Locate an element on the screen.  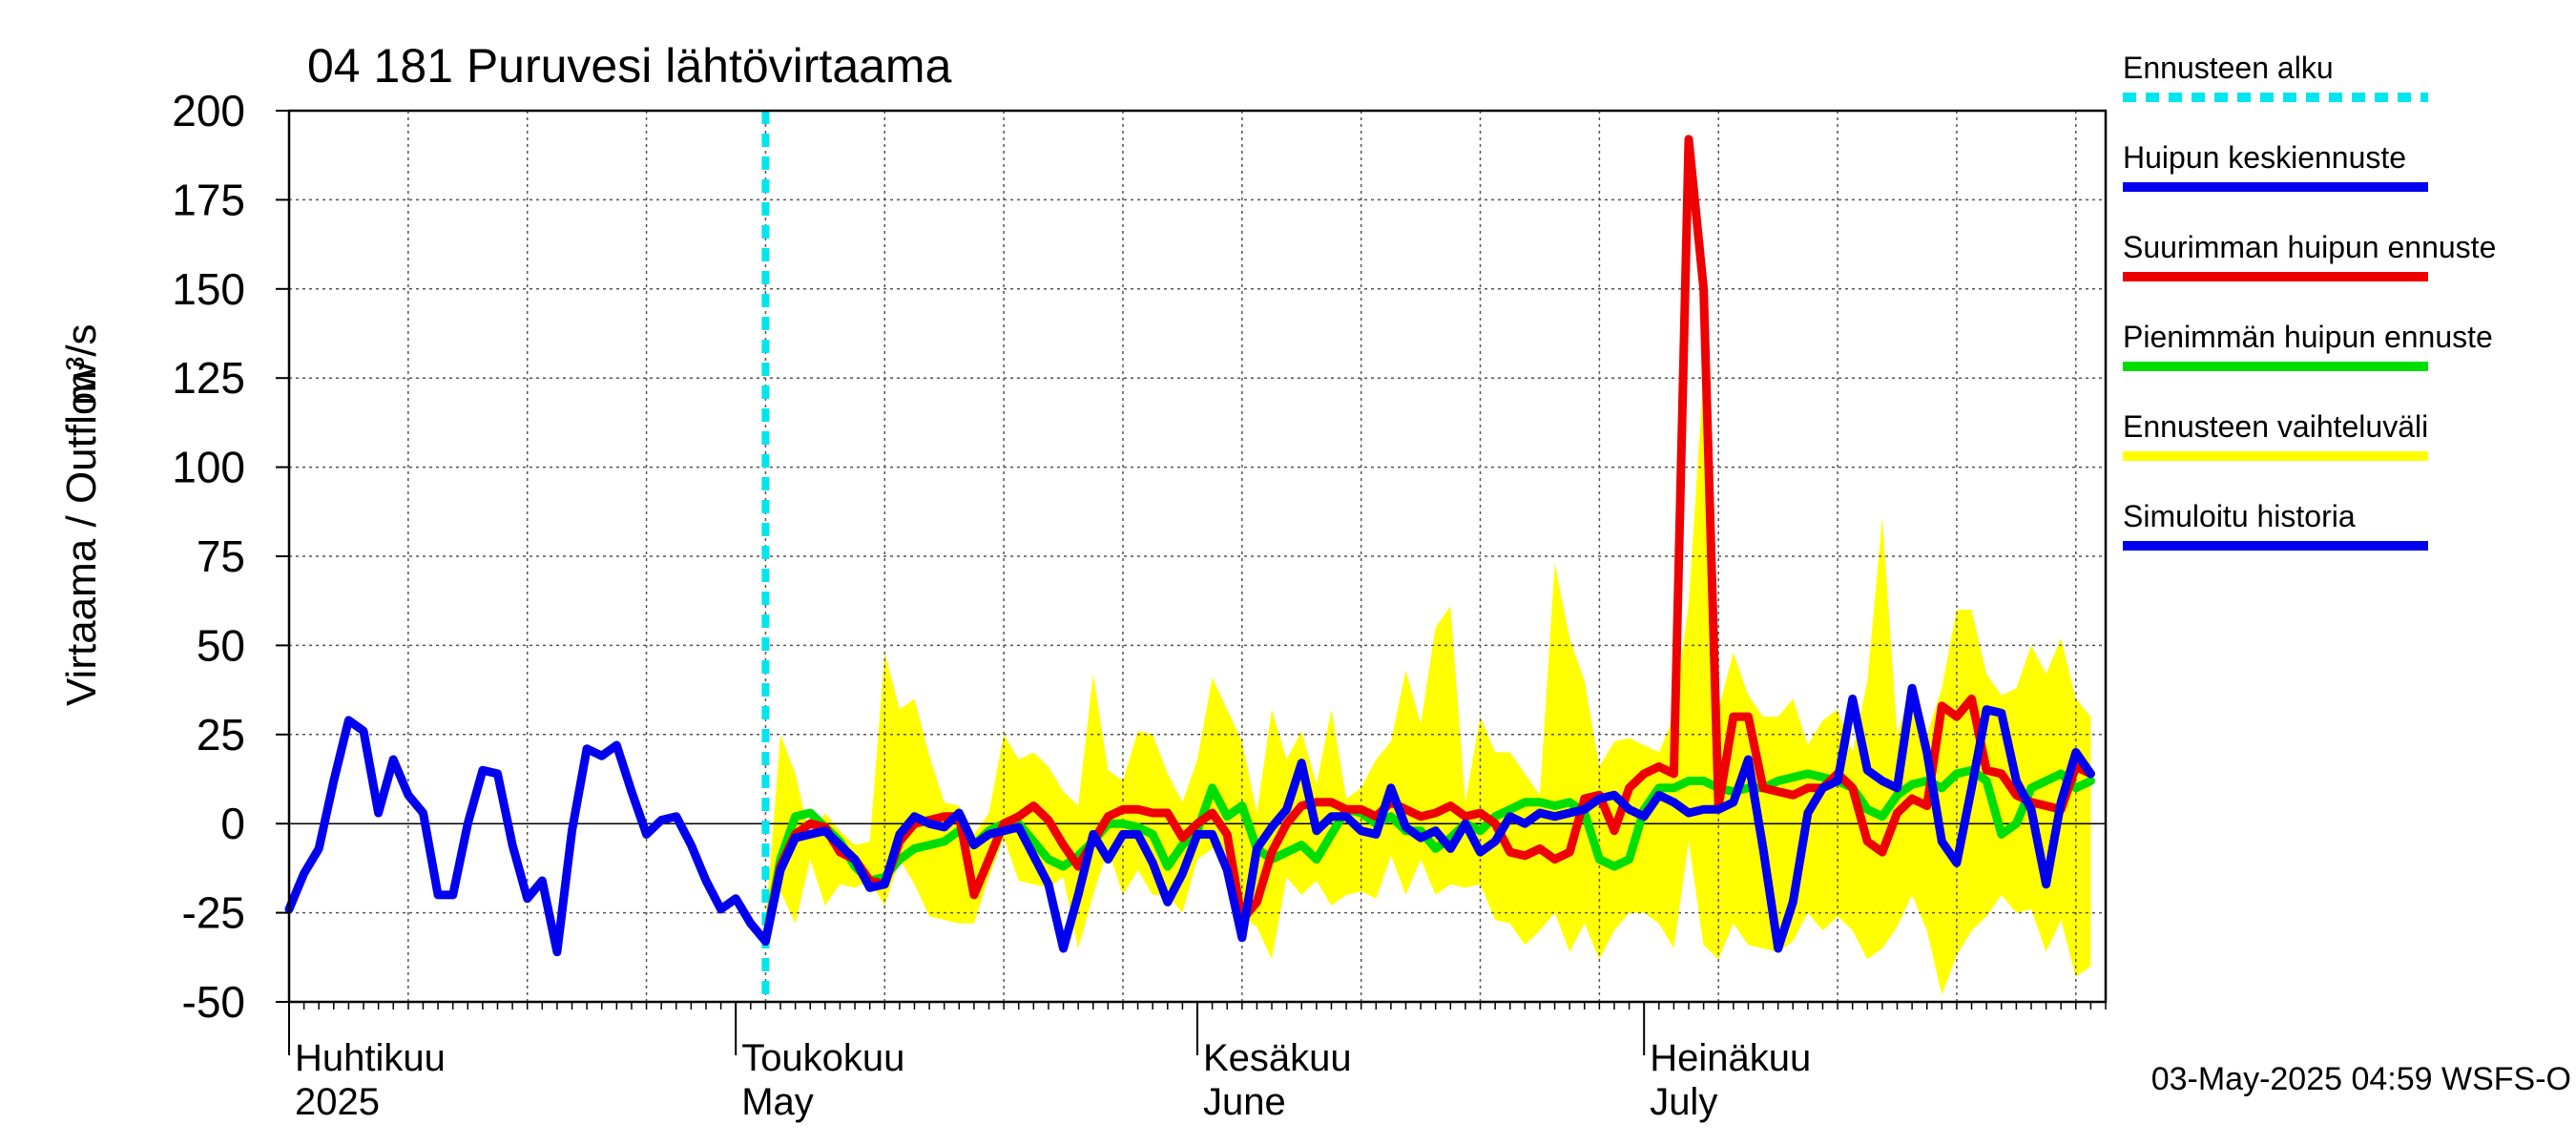
y-tick-label: 200 is located at coordinates (208, 110).